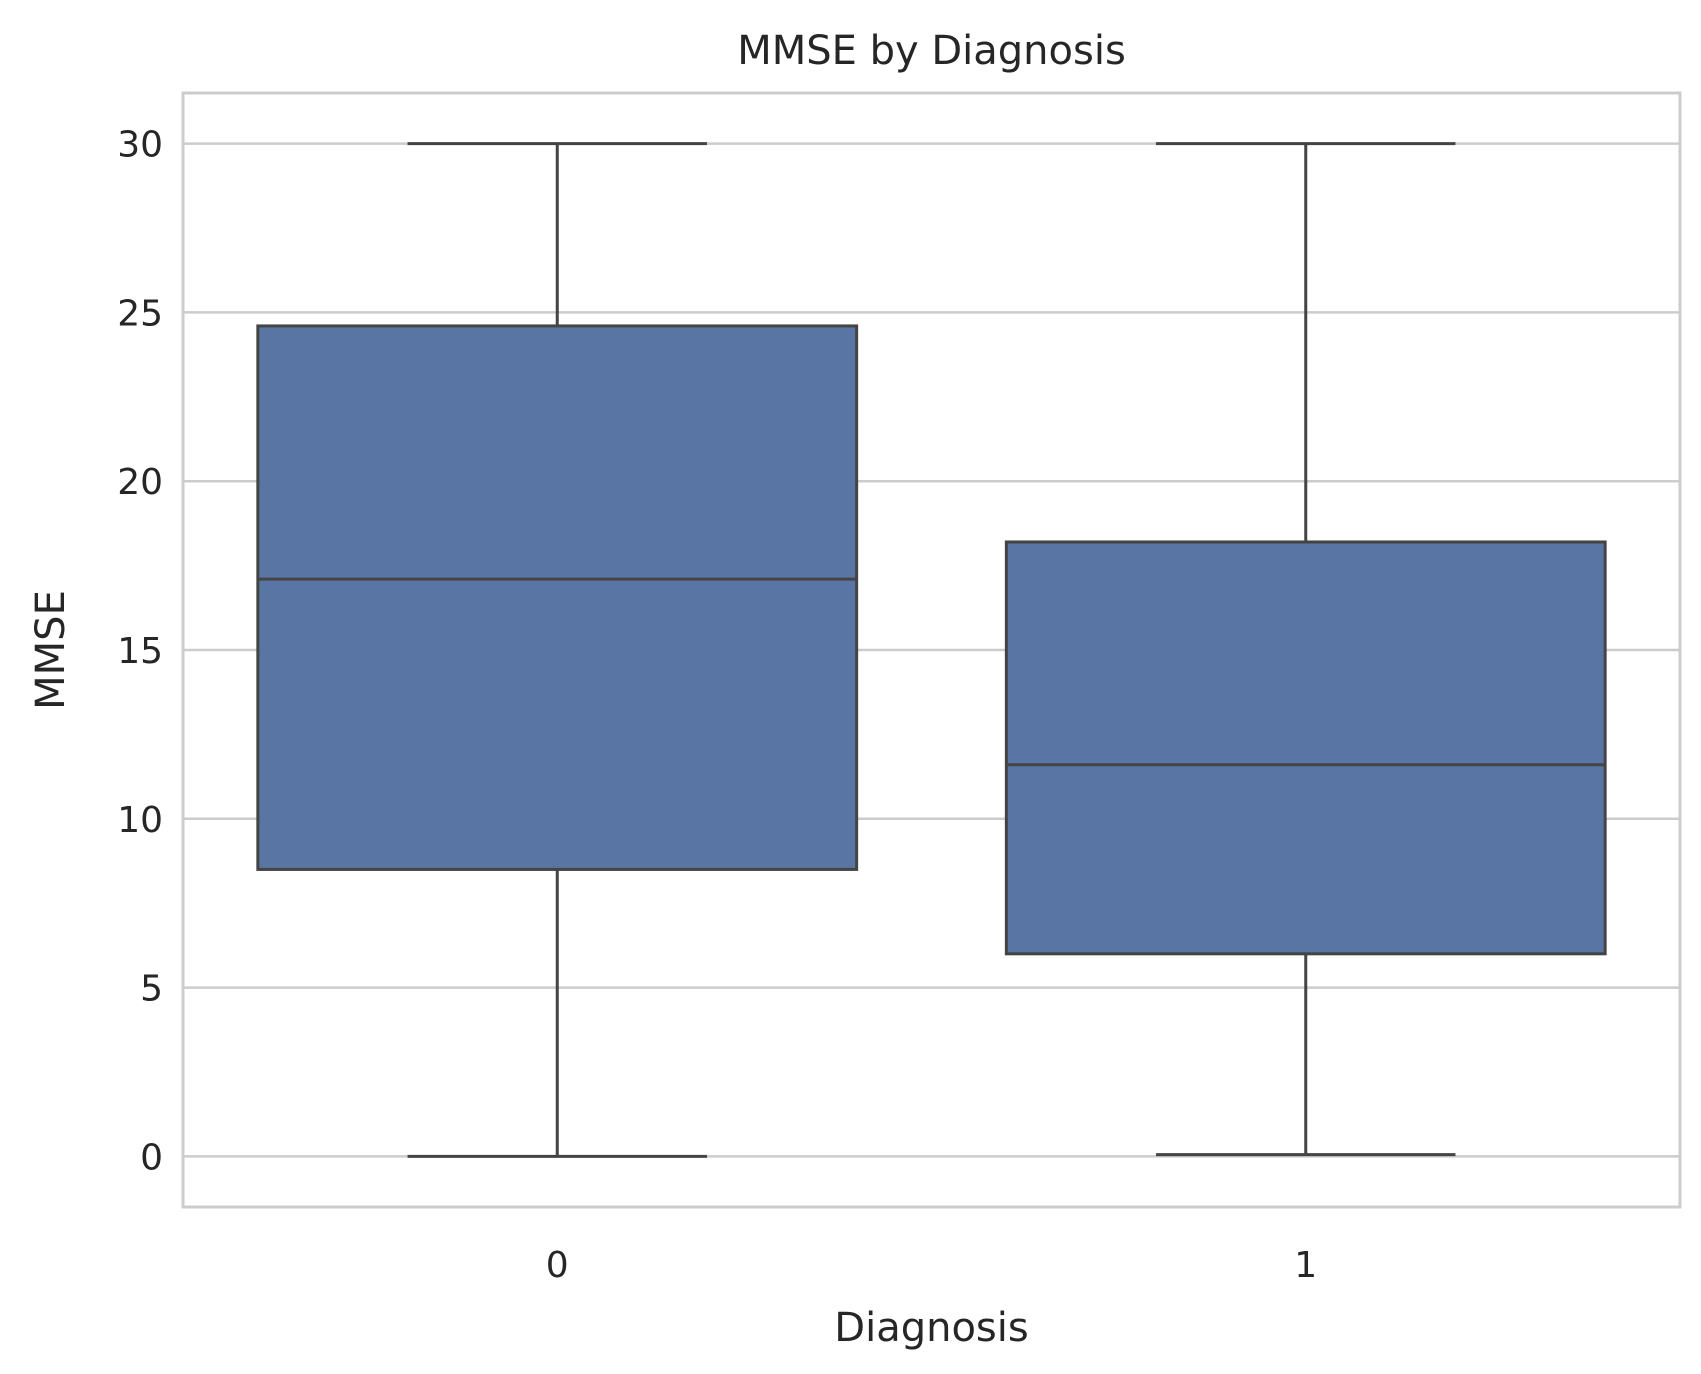 This screenshot has width=1701, height=1374. What do you see at coordinates (931, 51) in the screenshot?
I see `chart-title: MMSE by Diagnosis` at bounding box center [931, 51].